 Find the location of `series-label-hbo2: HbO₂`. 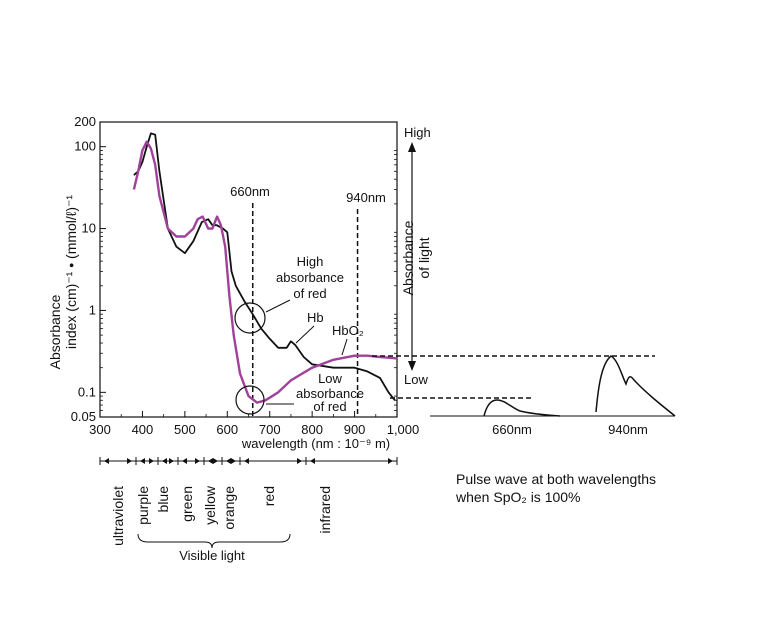

series-label-hbo2: HbO₂ is located at coordinates (348, 330).